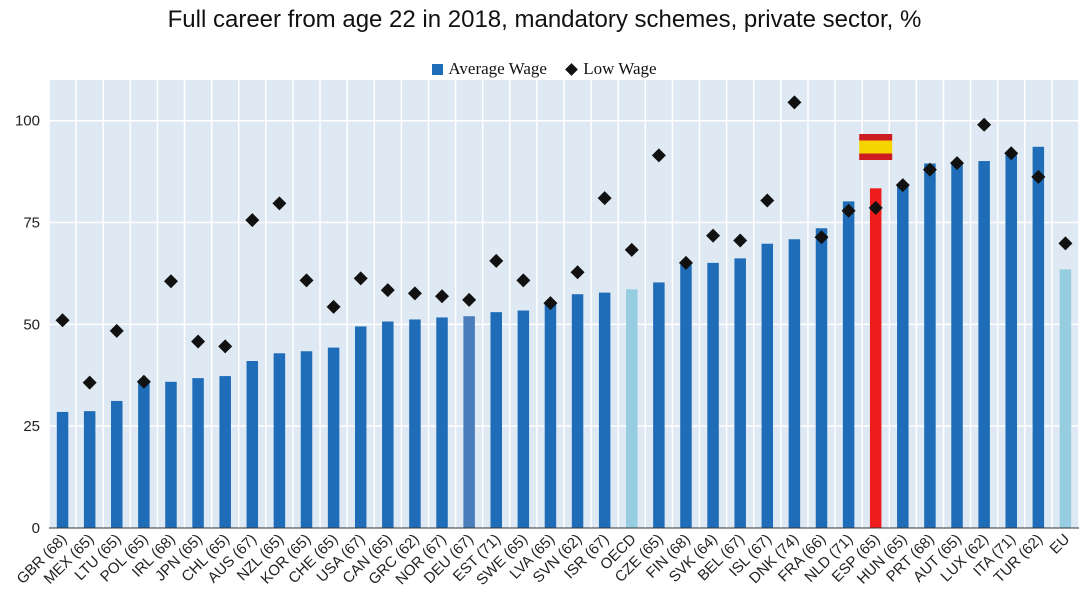  I want to click on spain-flag-icon, so click(876, 147).